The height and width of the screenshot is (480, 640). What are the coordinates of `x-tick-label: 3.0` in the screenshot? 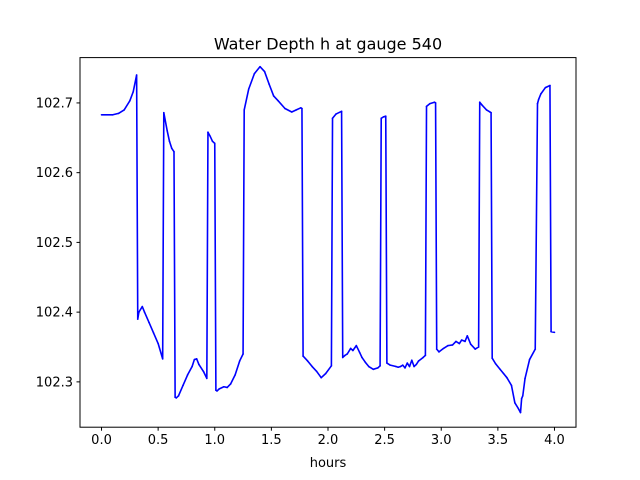 It's located at (441, 440).